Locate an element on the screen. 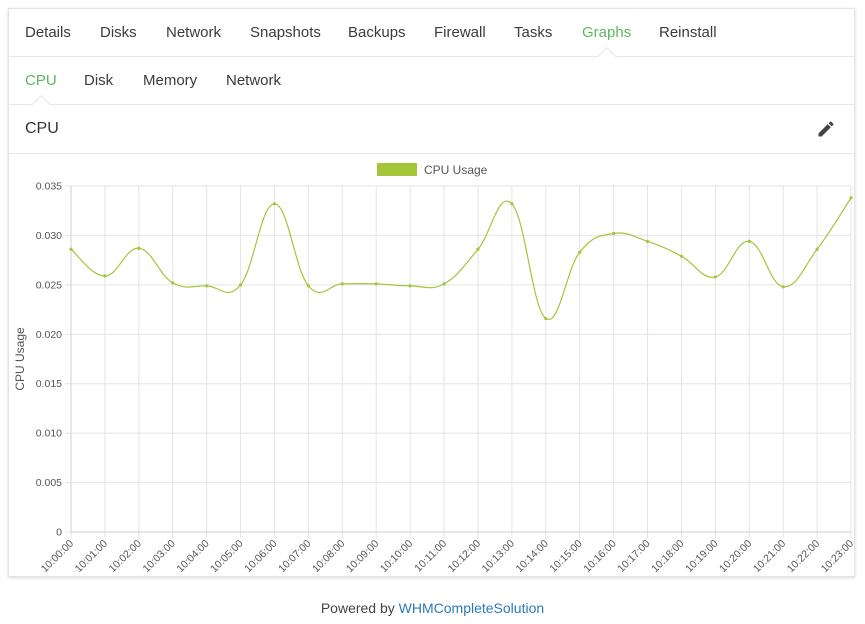 This screenshot has width=865, height=624. subtab-network-label: Network is located at coordinates (254, 80).